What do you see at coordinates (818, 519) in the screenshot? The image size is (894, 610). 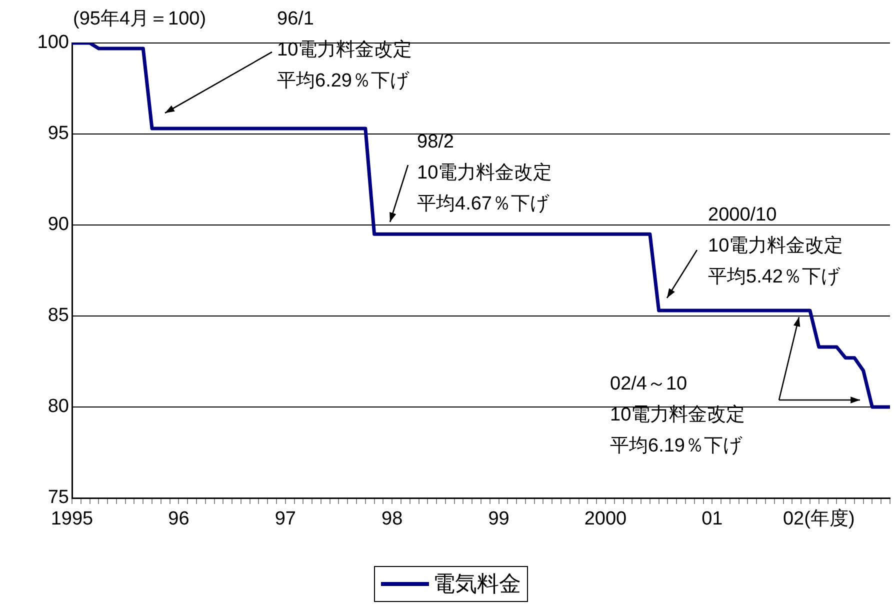 I see `x-tick-label: 02(年度)` at bounding box center [818, 519].